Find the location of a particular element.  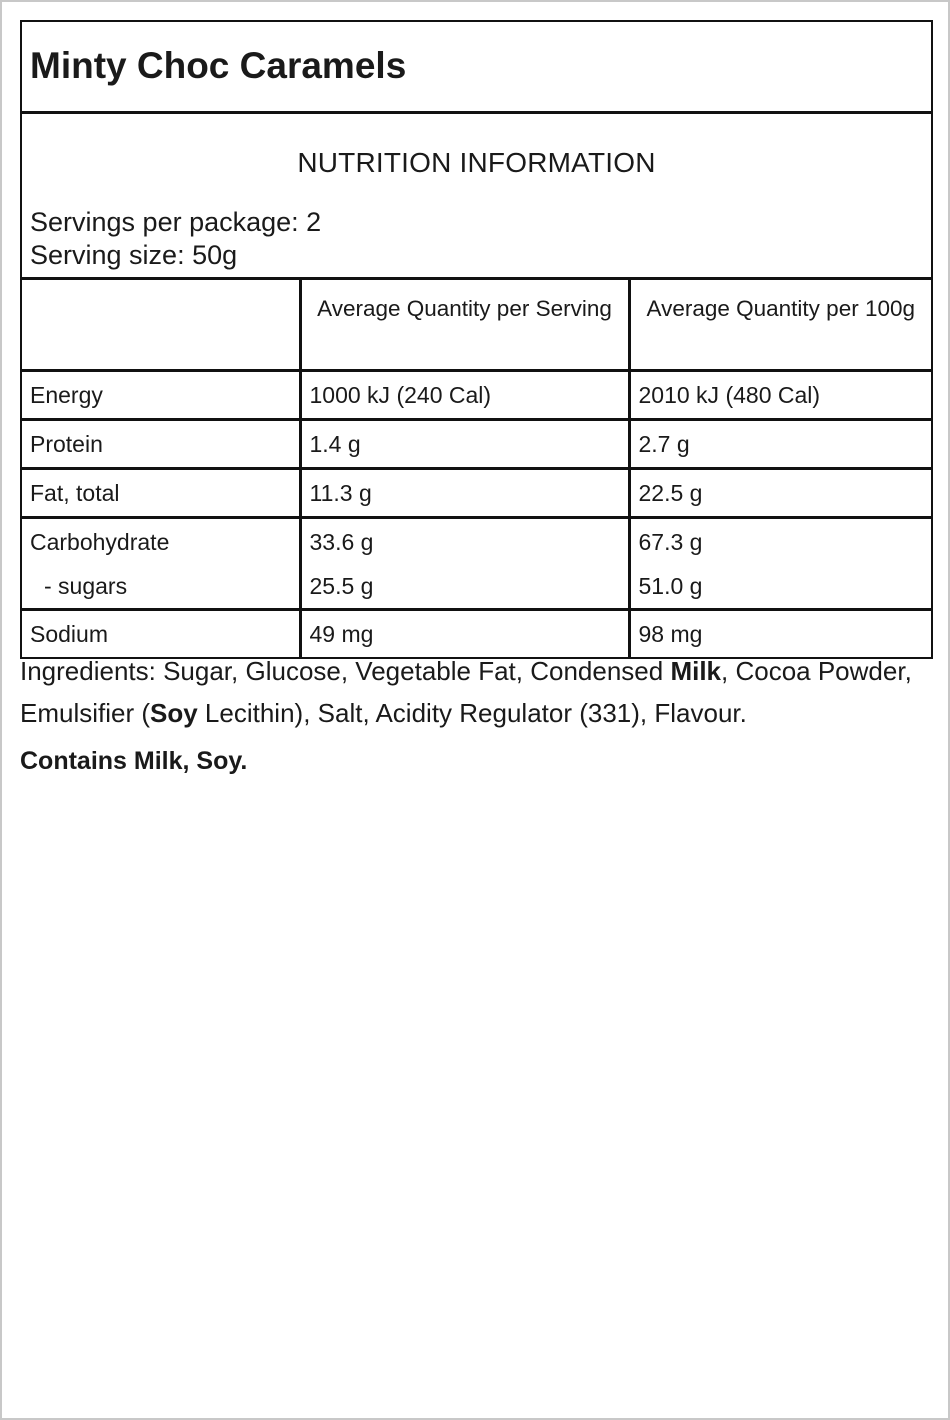

allergen-milk: Milk is located at coordinates (696, 671).